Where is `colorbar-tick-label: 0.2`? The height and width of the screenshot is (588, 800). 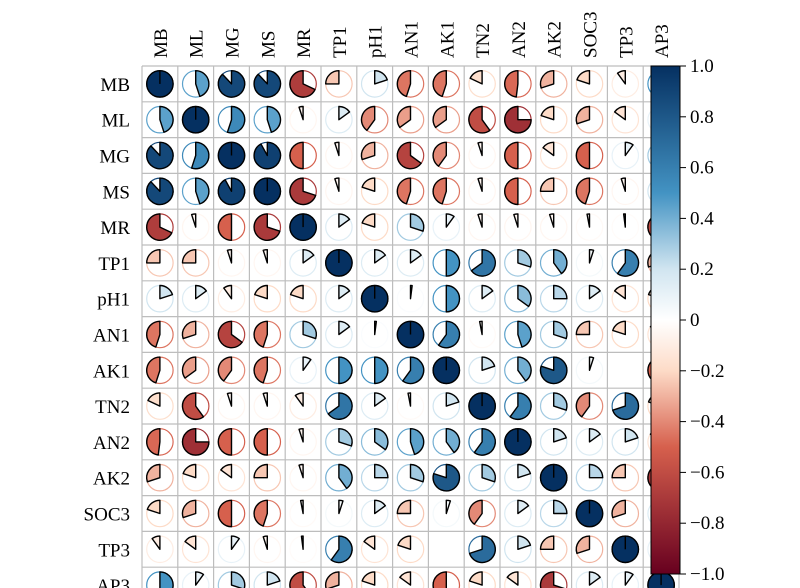
colorbar-tick-label: 0.2 is located at coordinates (702, 269).